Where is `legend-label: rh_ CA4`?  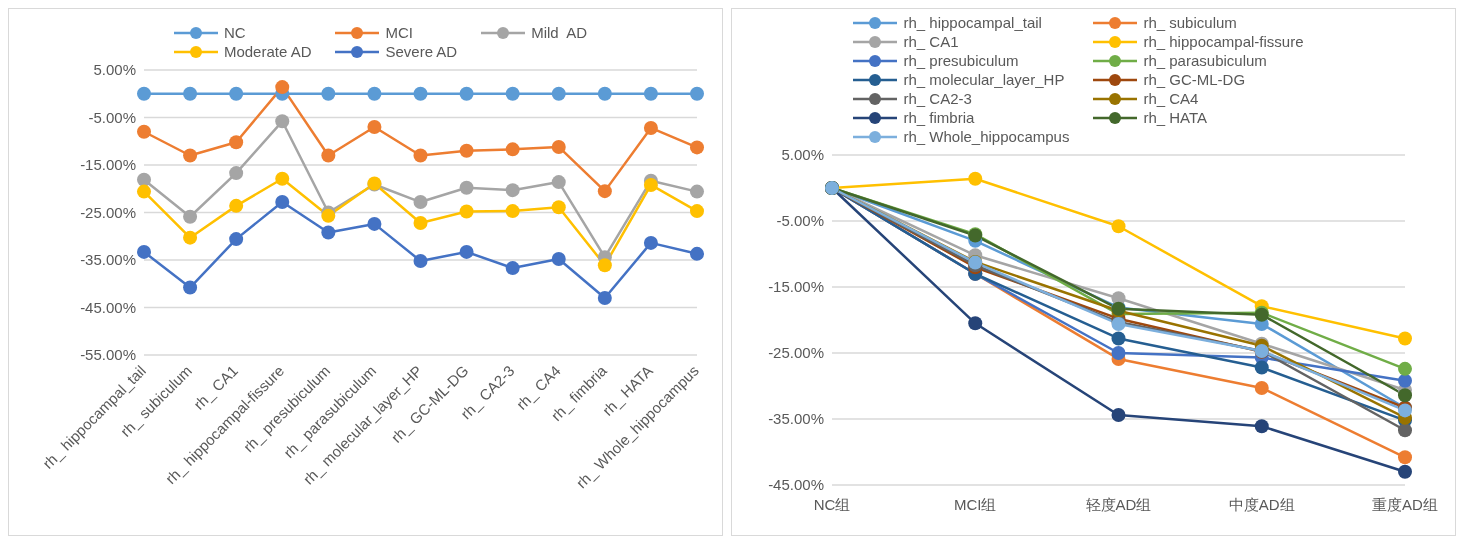 legend-label: rh_ CA4 is located at coordinates (1171, 98).